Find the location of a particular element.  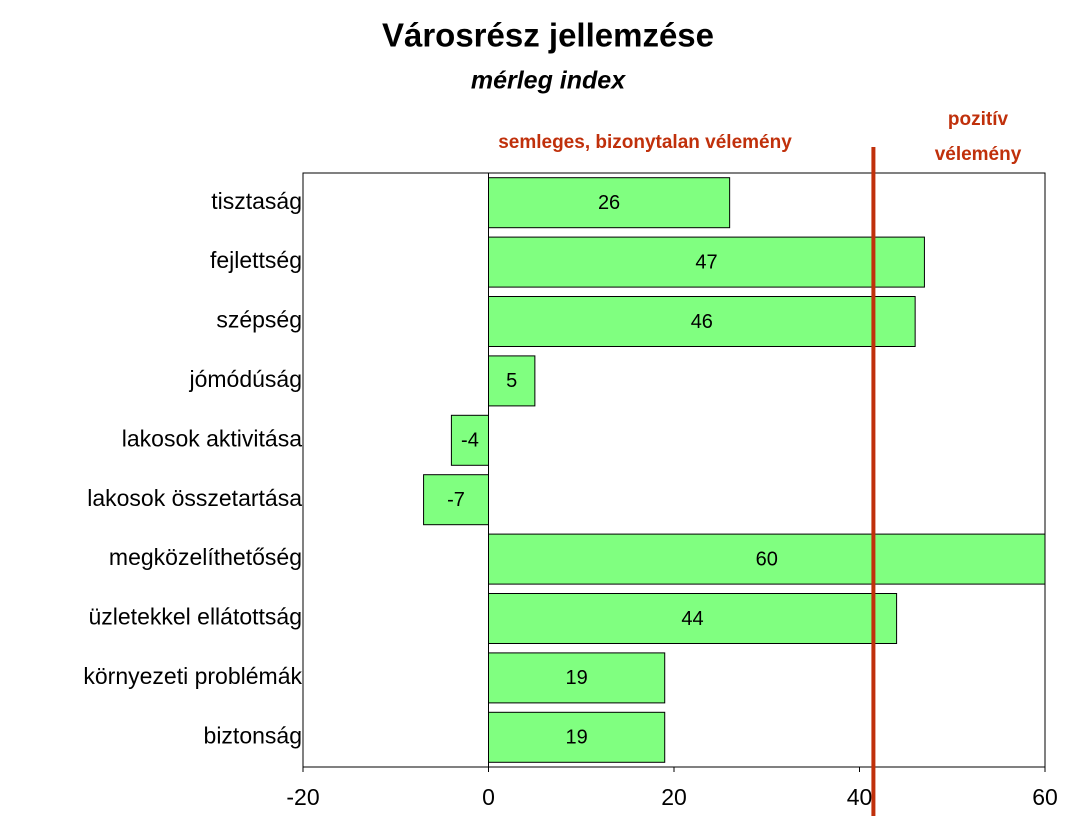

data-label: 47 is located at coordinates (706, 262).